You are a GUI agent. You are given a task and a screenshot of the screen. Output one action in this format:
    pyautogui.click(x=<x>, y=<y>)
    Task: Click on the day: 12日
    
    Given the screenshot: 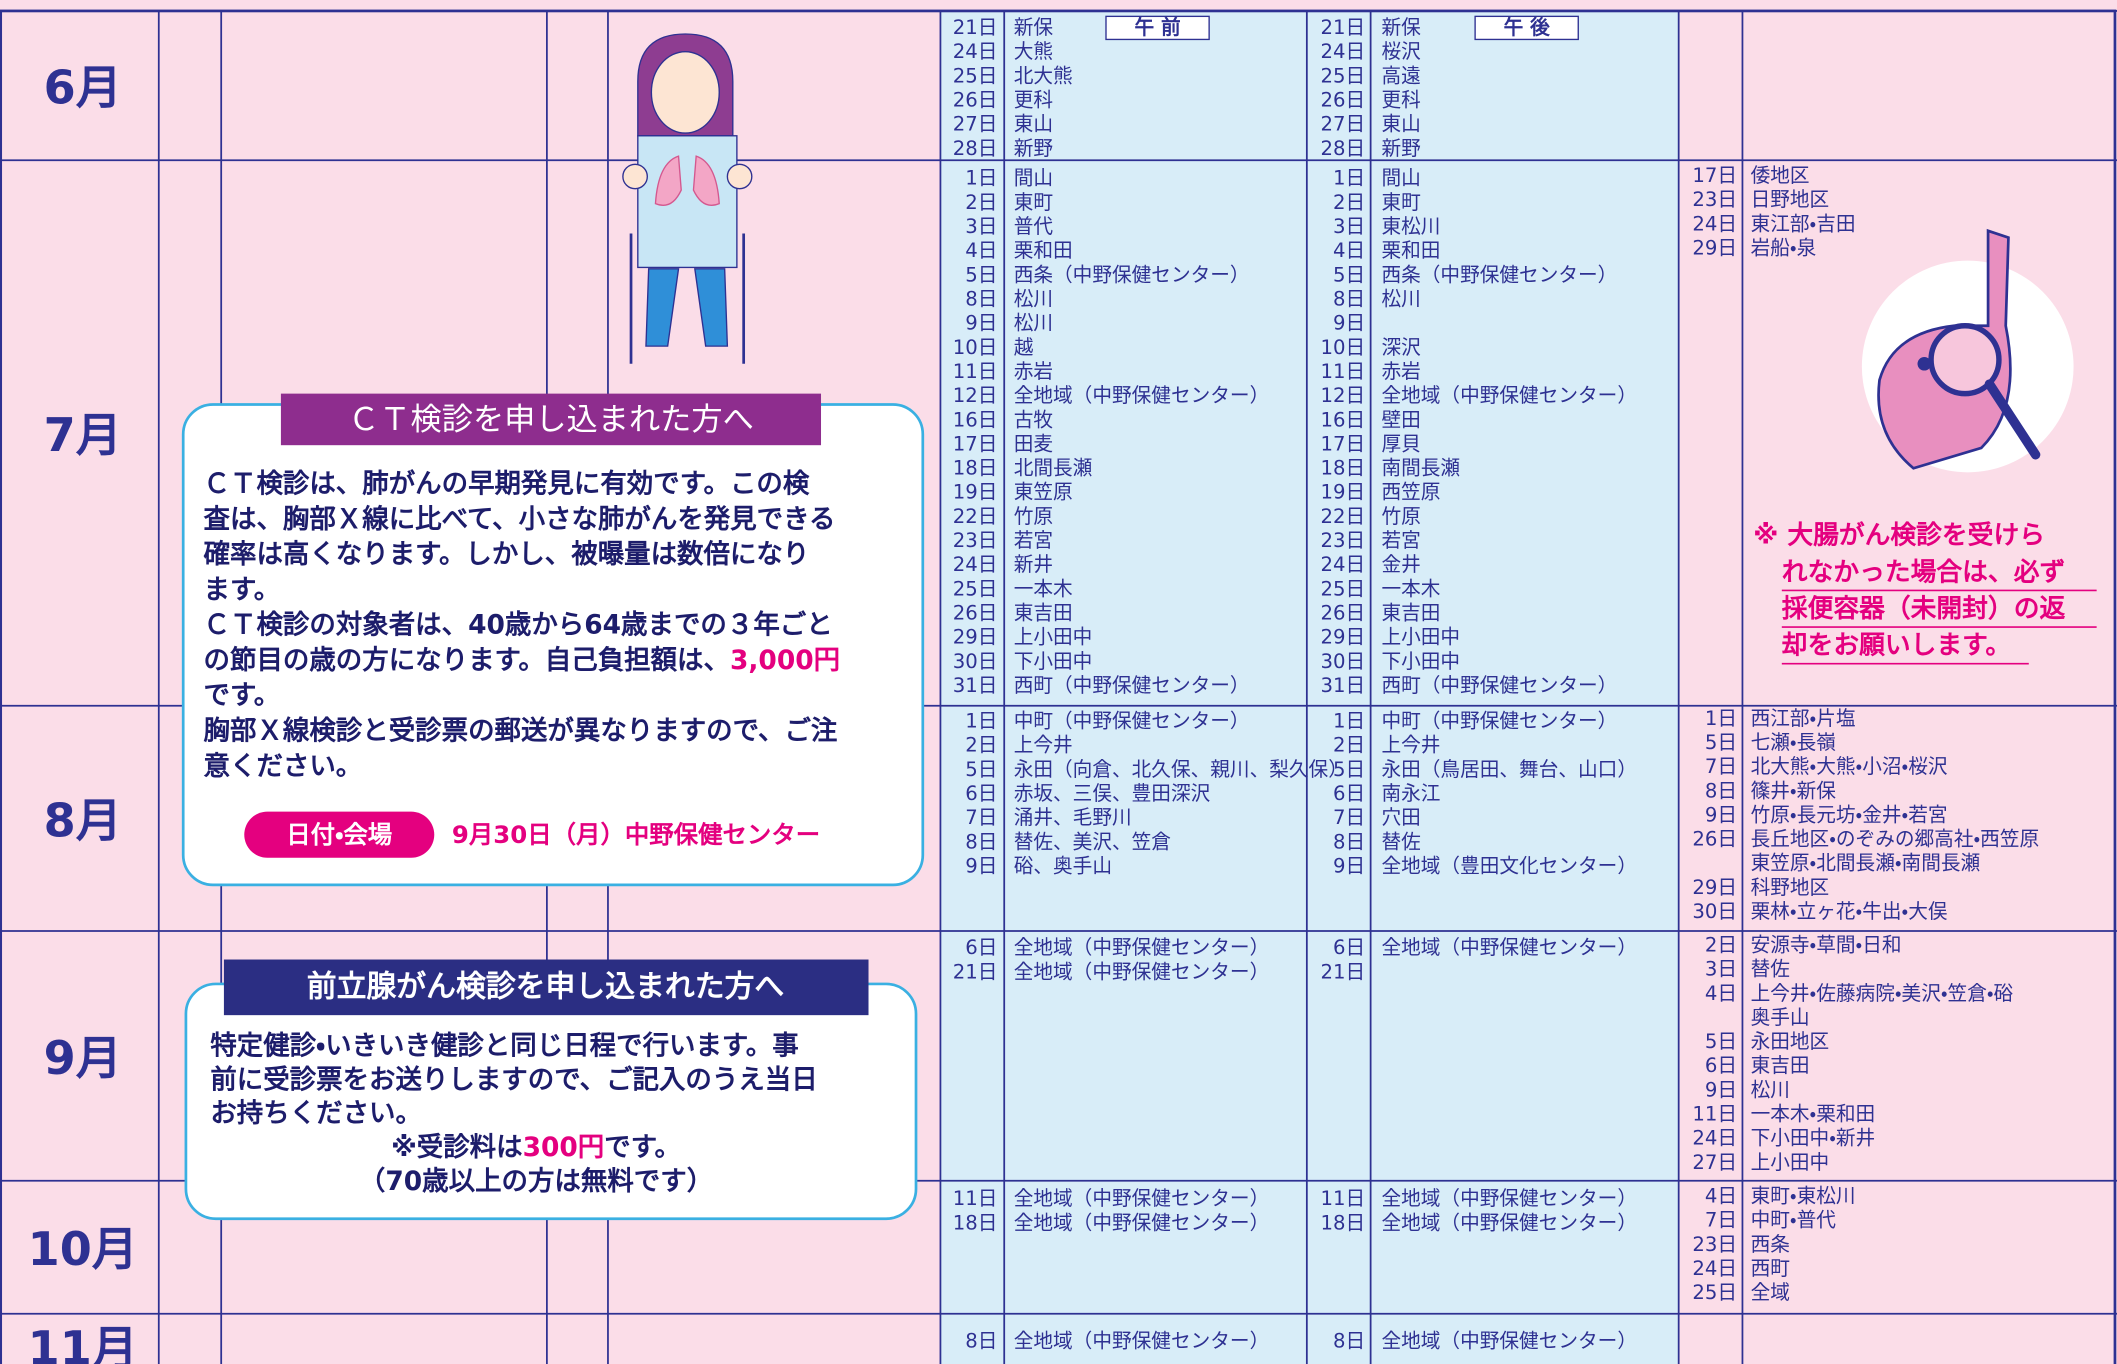 What is the action you would take?
    pyautogui.click(x=1343, y=395)
    